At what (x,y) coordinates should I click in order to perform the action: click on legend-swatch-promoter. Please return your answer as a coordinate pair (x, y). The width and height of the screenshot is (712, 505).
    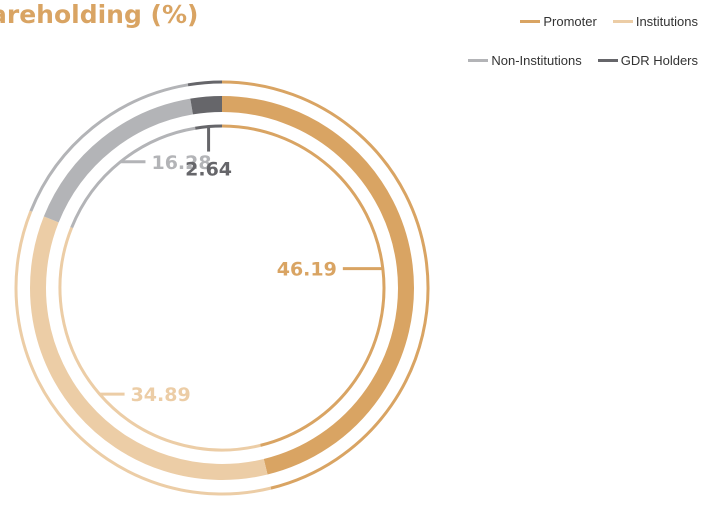
    Looking at the image, I should click on (530, 21).